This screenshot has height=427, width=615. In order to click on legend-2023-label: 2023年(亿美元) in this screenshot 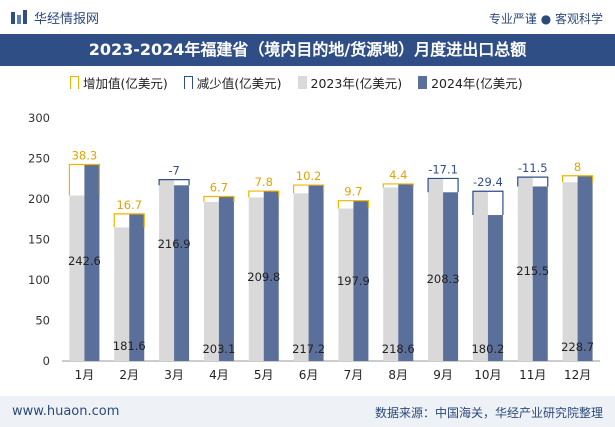, I will do `click(356, 83)`.